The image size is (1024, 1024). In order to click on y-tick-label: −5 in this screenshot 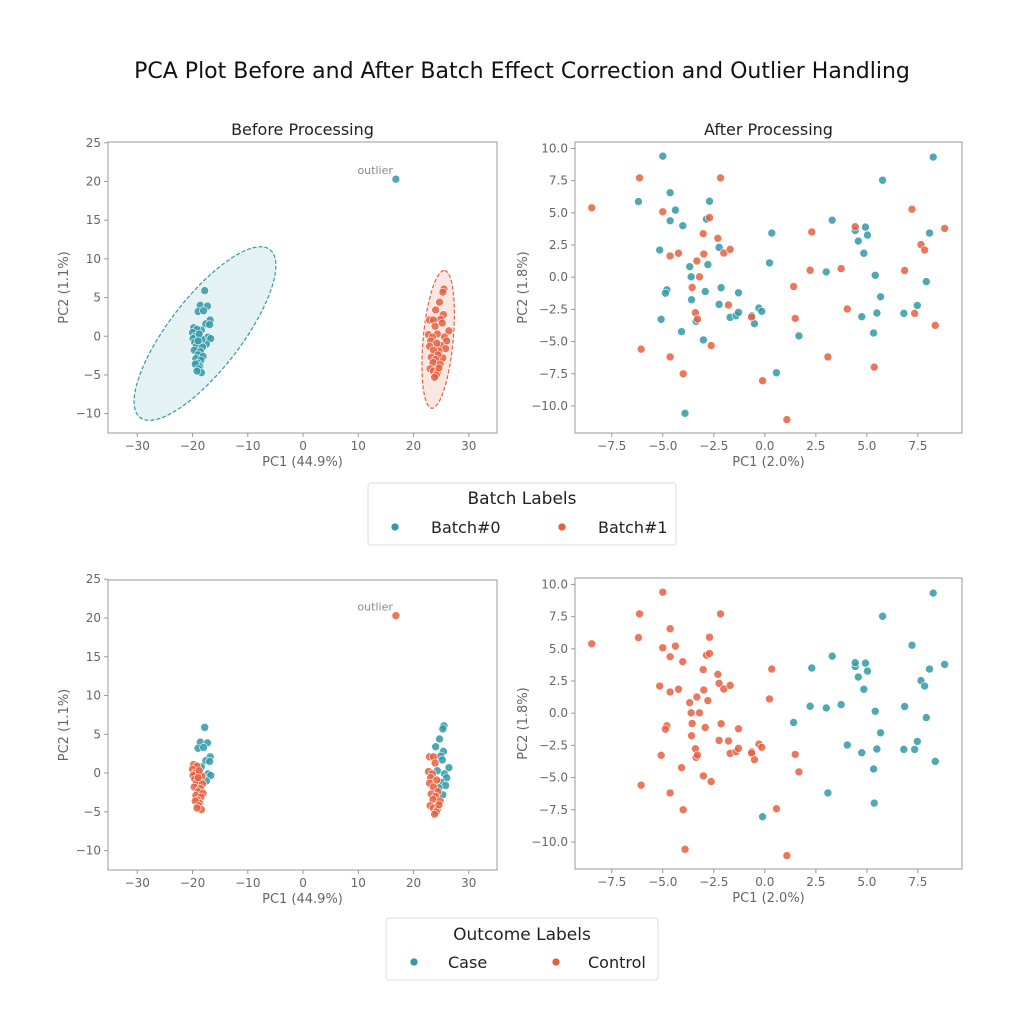, I will do `click(92, 812)`.